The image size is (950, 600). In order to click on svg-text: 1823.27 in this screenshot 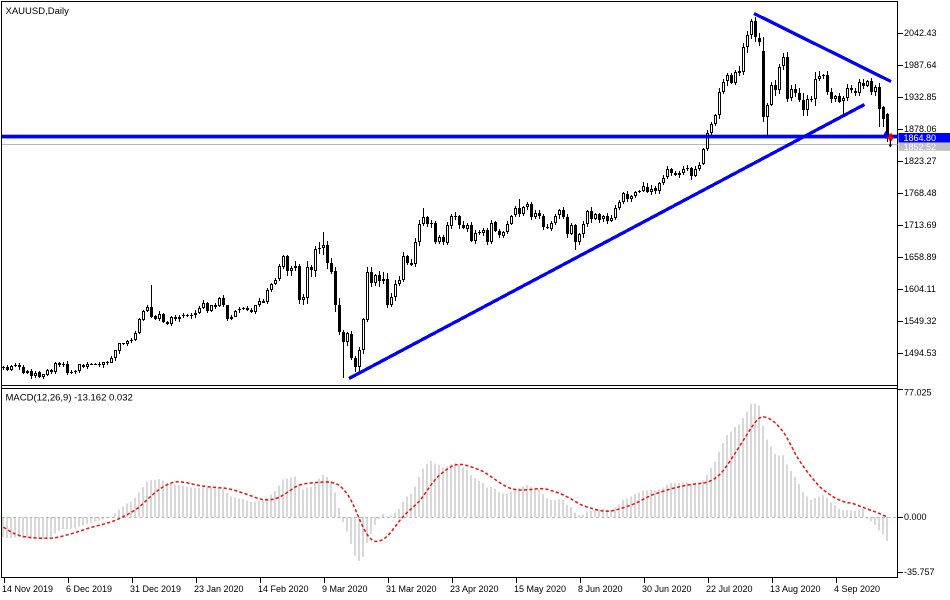, I will do `click(920, 161)`.